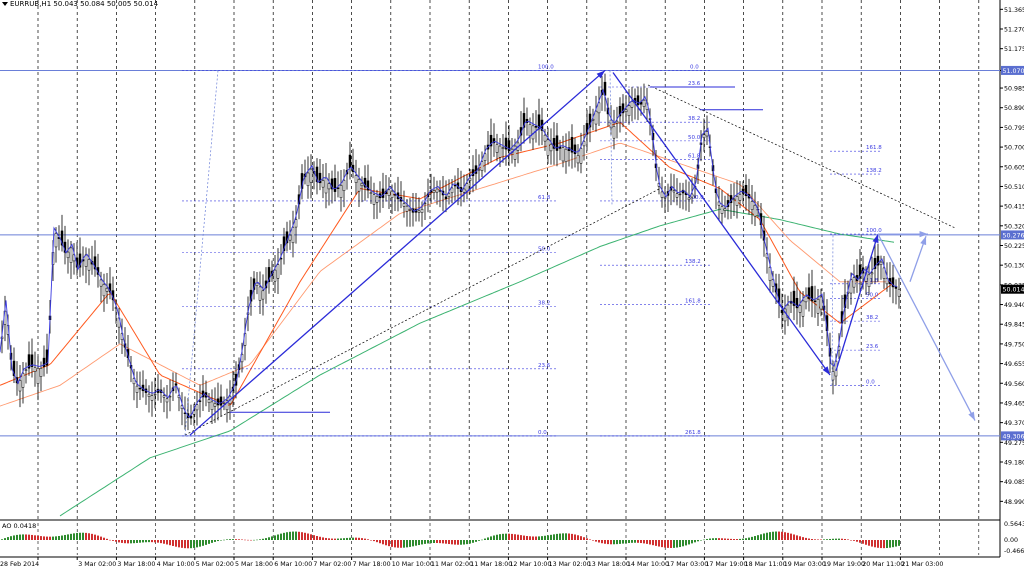  What do you see at coordinates (844, 564) in the screenshot?
I see `time-tick-label: 19 Mar 19:00` at bounding box center [844, 564].